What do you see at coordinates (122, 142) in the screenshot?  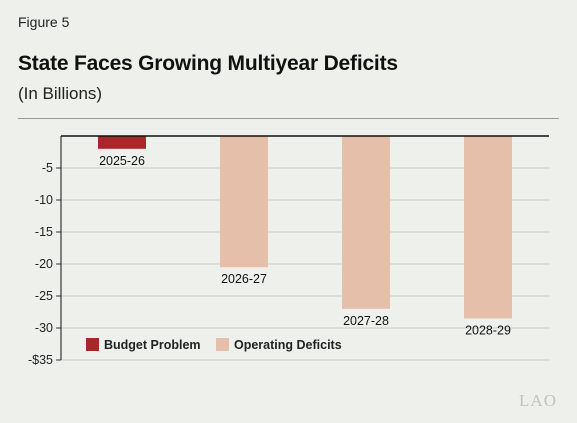 I see `bar-budget-problem` at bounding box center [122, 142].